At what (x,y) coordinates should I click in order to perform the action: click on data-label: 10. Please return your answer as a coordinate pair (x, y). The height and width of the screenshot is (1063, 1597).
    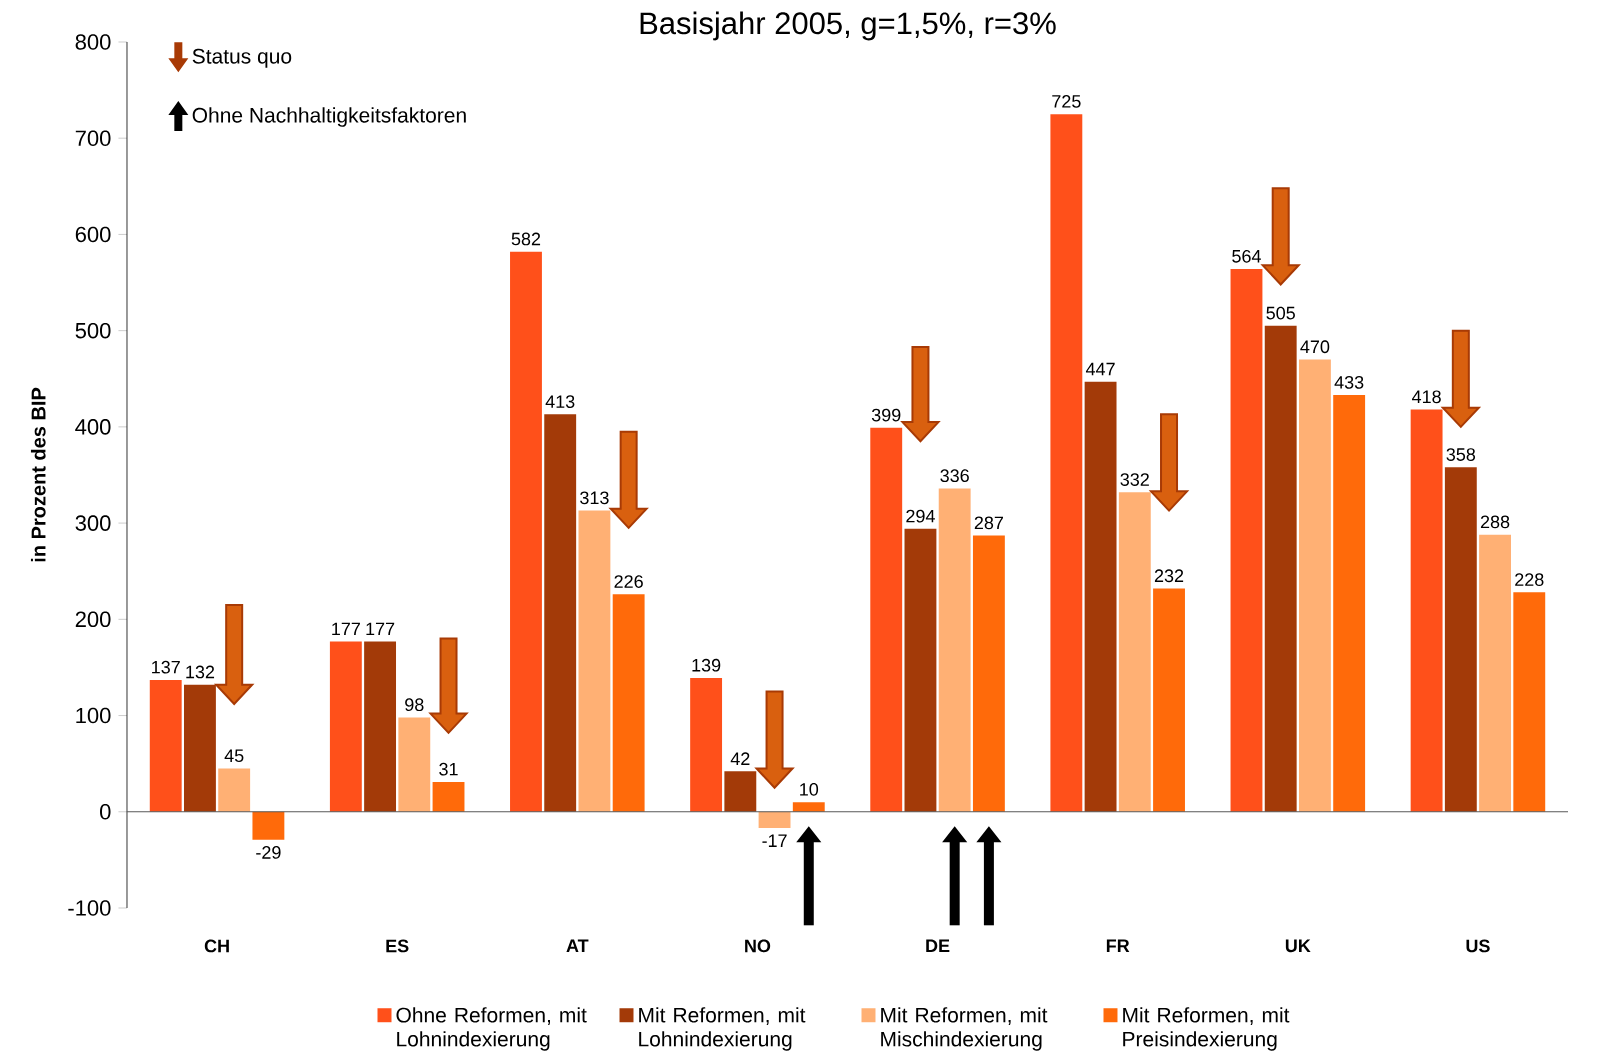
    Looking at the image, I should click on (809, 789).